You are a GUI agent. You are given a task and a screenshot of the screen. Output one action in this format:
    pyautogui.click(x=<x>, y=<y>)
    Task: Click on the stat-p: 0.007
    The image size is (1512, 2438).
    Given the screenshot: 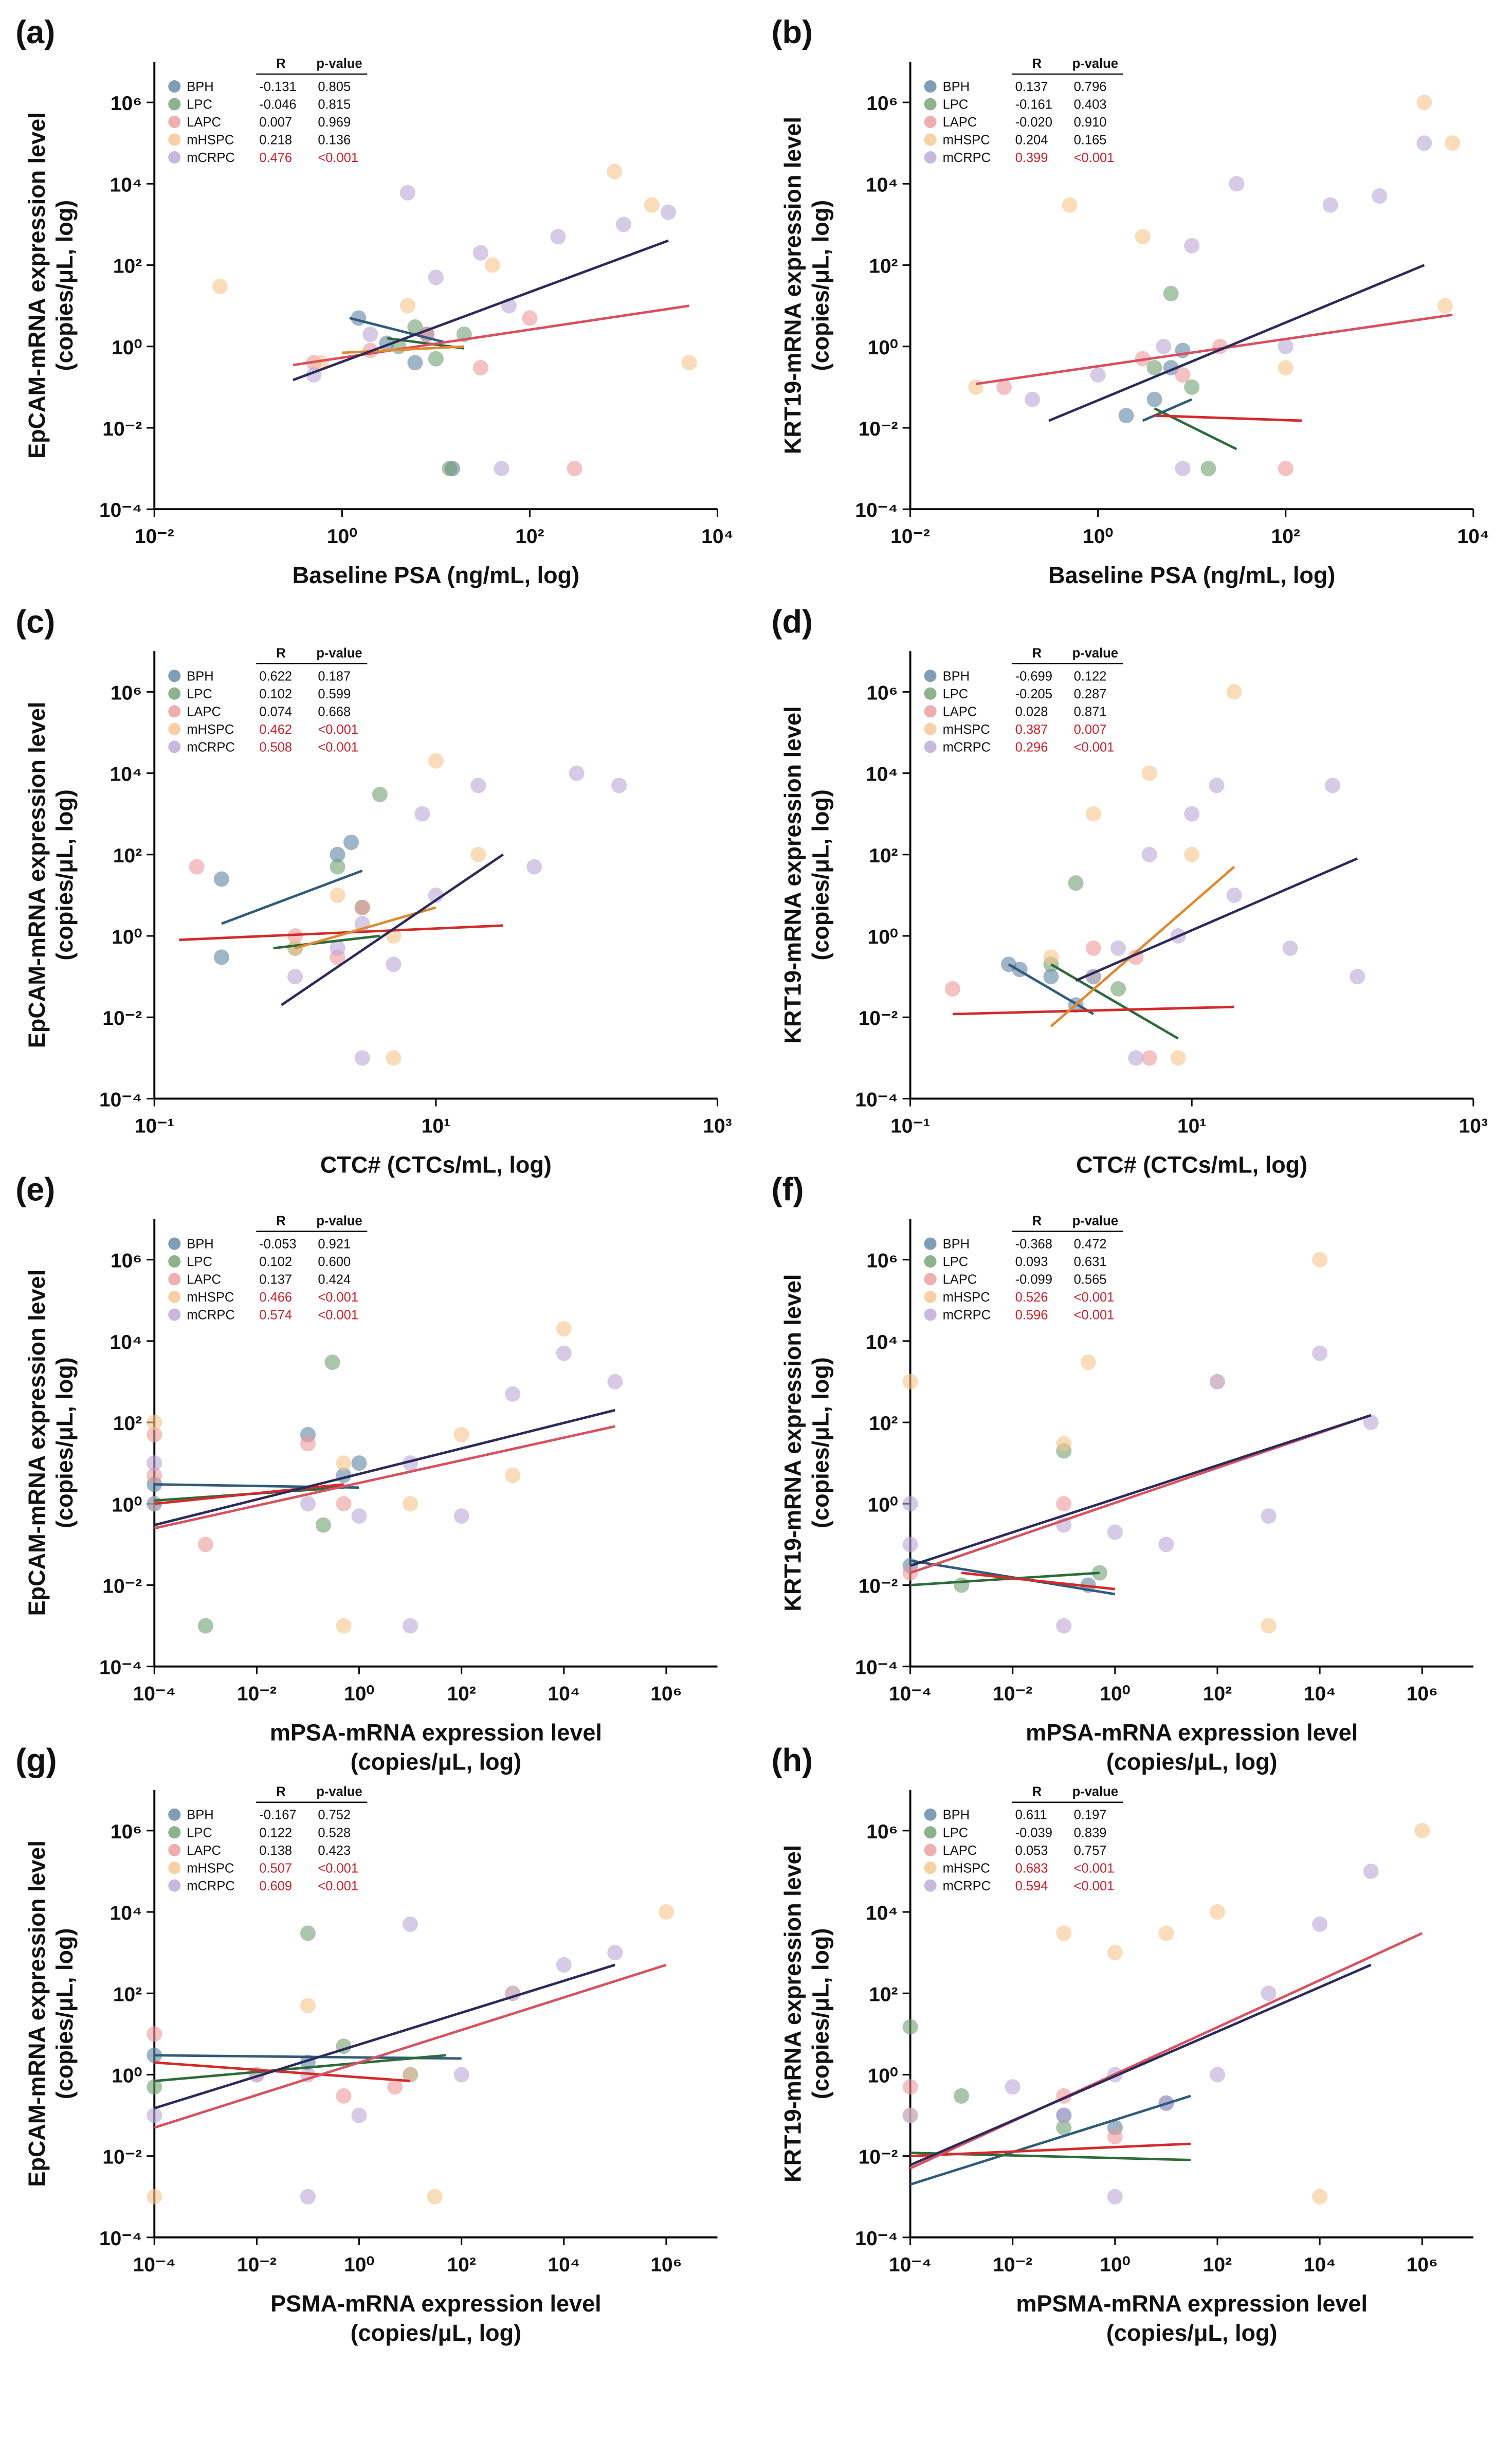 What is the action you would take?
    pyautogui.click(x=1090, y=730)
    